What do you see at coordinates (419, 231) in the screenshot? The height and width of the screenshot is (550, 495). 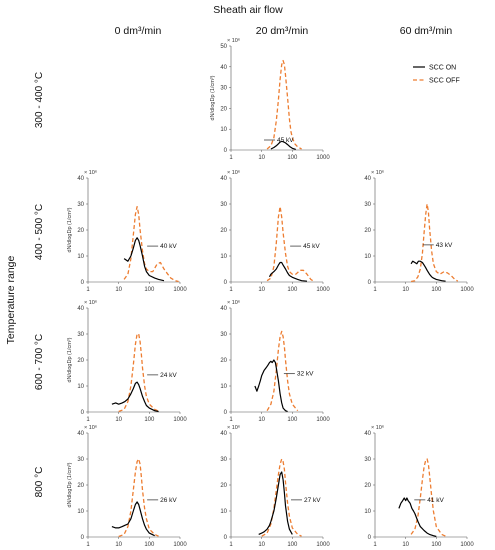 I see `panel-r1-c2: 0 10 20 30 40 1 10 100 1000 × 10⁶ 43 kV` at bounding box center [419, 231].